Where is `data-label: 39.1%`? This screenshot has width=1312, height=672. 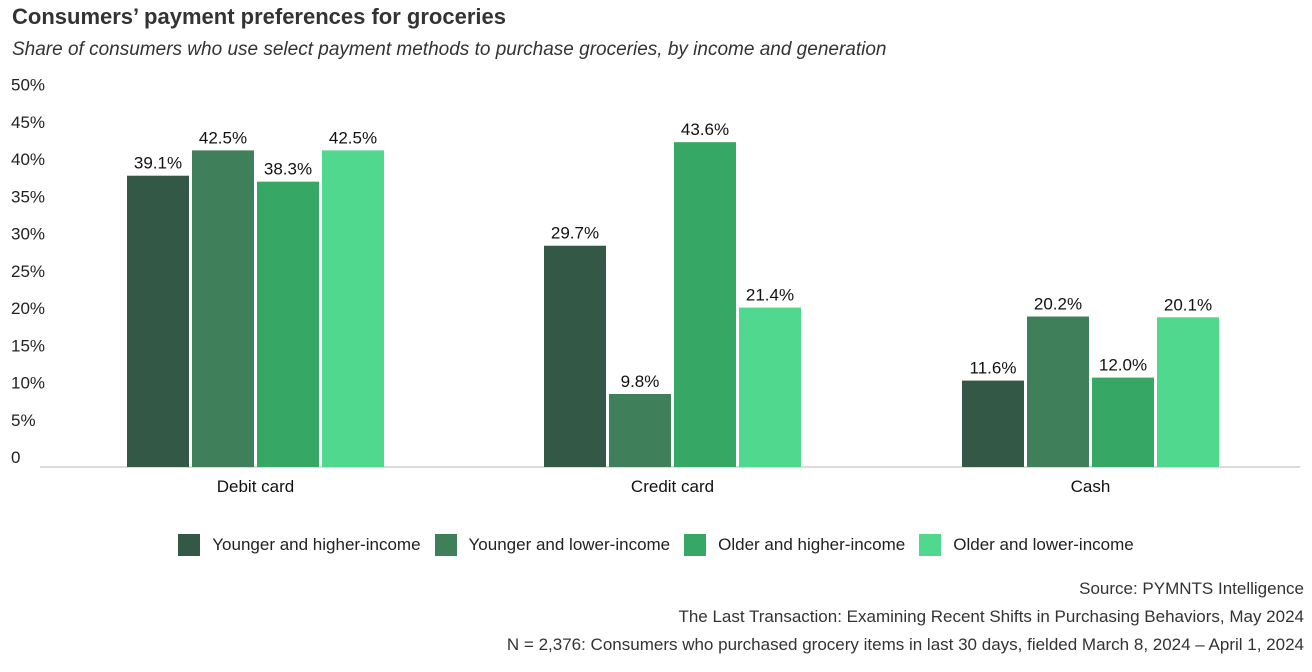
data-label: 39.1% is located at coordinates (158, 163).